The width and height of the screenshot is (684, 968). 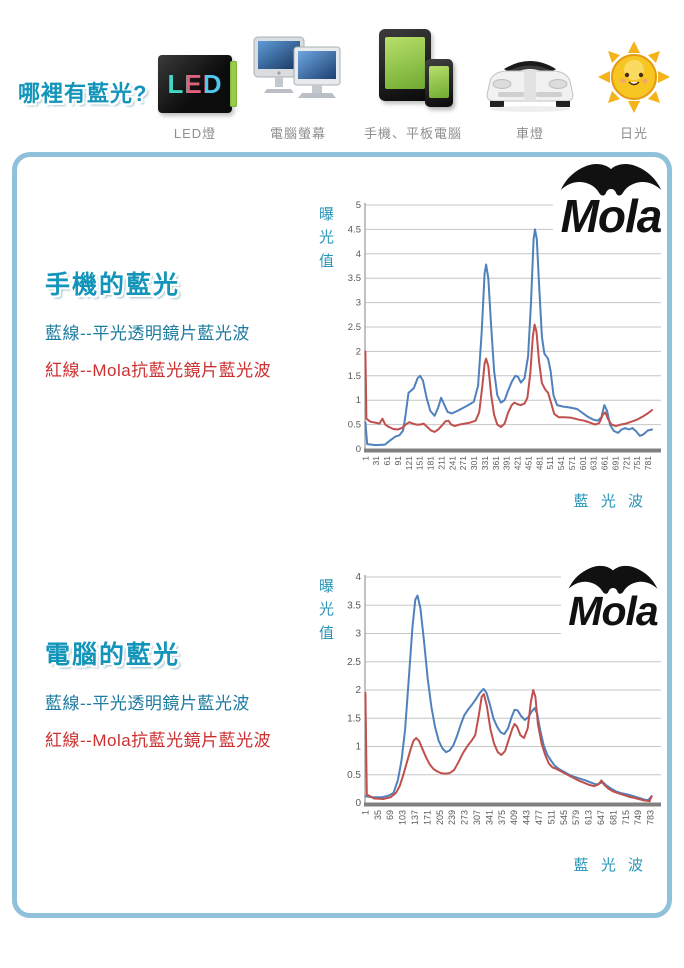 What do you see at coordinates (638, 817) in the screenshot?
I see `x-tick-label: 749` at bounding box center [638, 817].